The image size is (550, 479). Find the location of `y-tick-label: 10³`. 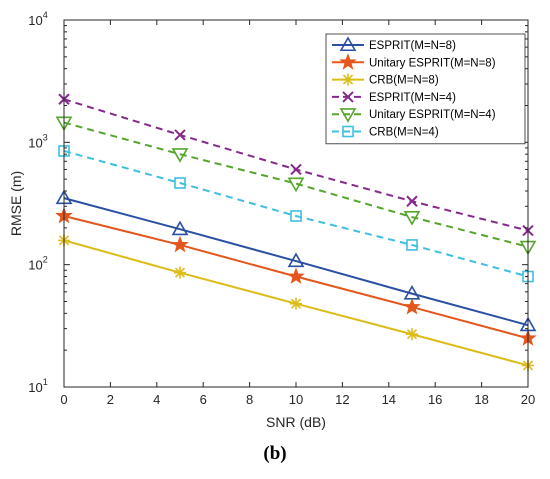

y-tick-label: 10³ is located at coordinates (37, 141).